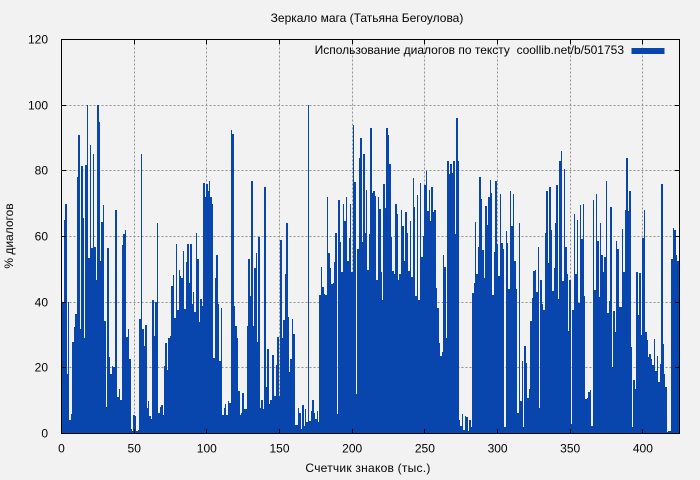 This screenshot has height=480, width=700. What do you see at coordinates (498, 449) in the screenshot?
I see `svg-text: 300` at bounding box center [498, 449].